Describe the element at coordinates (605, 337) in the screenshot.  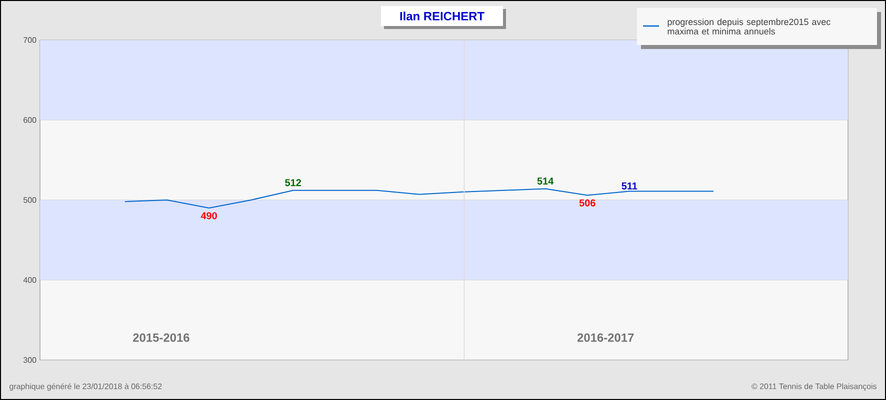
I see `annotation: 2016-2017` at that location.